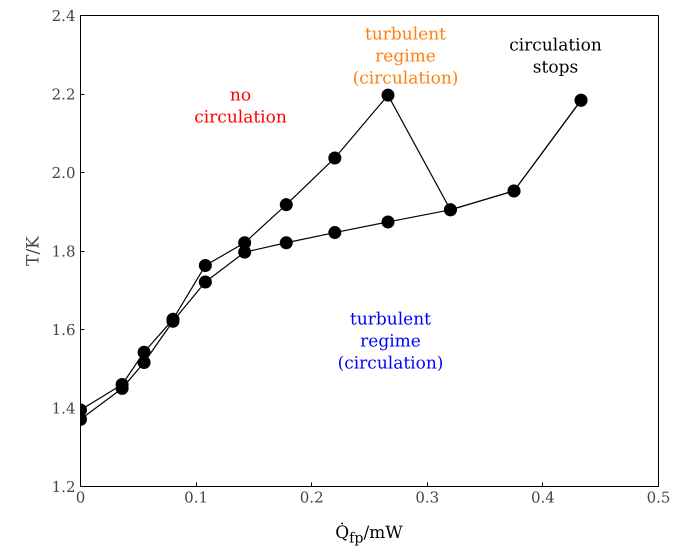 This screenshot has width=676, height=558. What do you see at coordinates (312, 497) in the screenshot?
I see `x-tick-label: 0.2` at bounding box center [312, 497].